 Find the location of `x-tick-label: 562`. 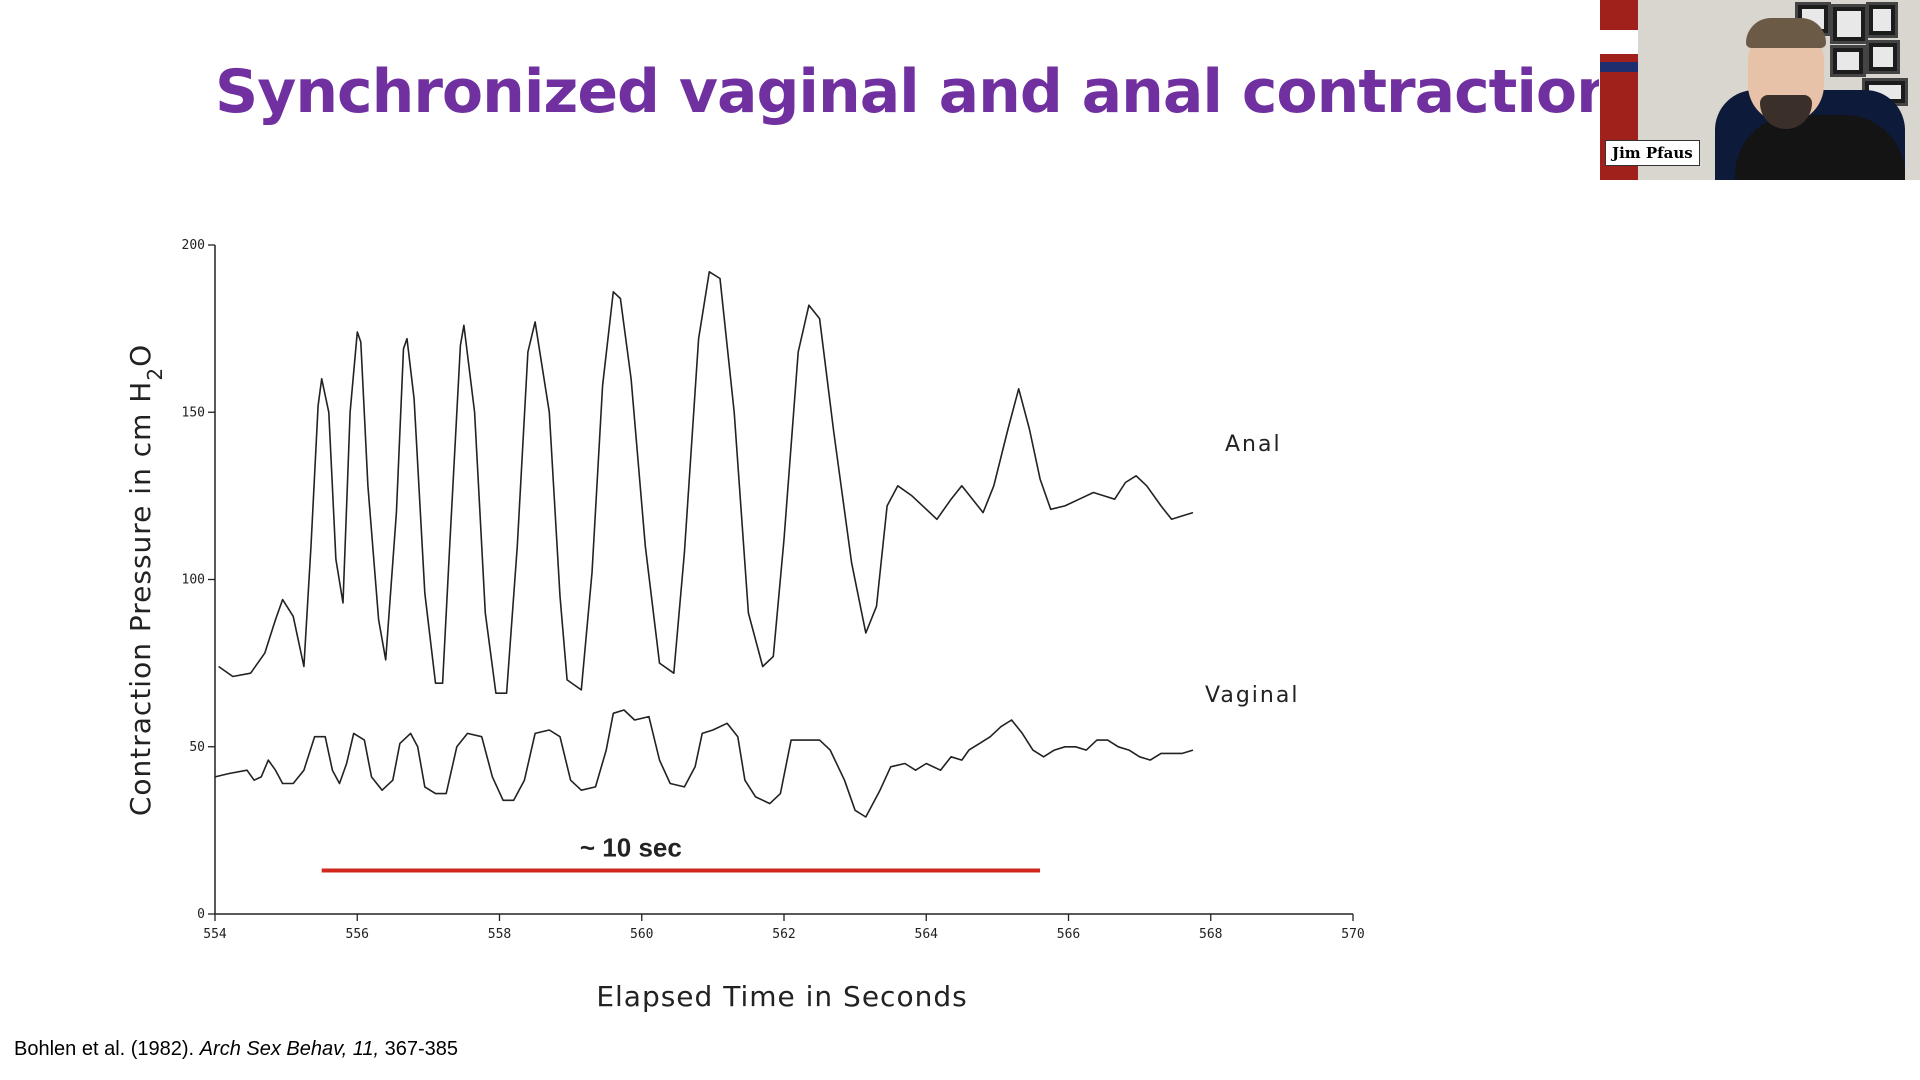

x-tick-label: 562 is located at coordinates (783, 934).